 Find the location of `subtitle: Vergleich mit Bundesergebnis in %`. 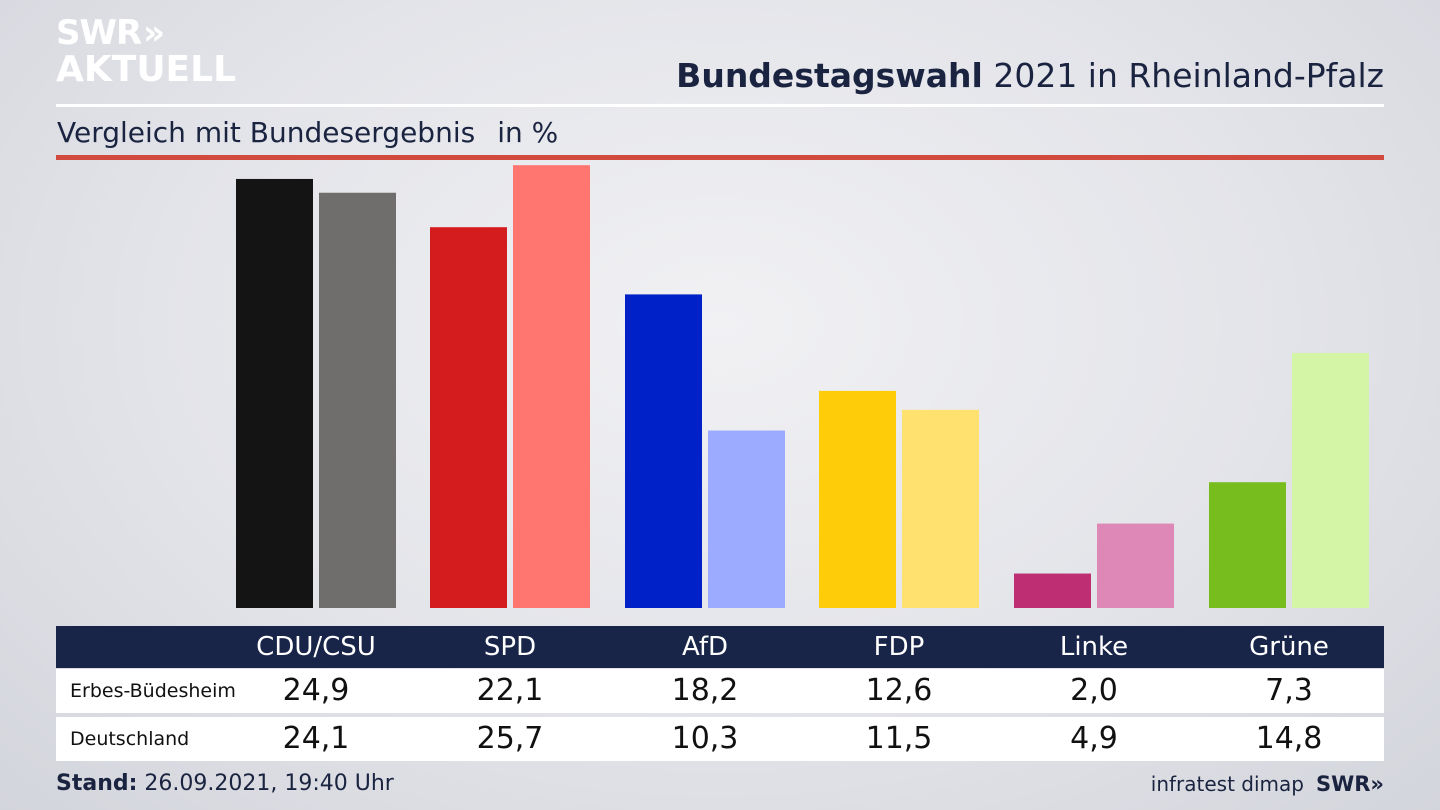

subtitle: Vergleich mit Bundesergebnis in % is located at coordinates (307, 132).